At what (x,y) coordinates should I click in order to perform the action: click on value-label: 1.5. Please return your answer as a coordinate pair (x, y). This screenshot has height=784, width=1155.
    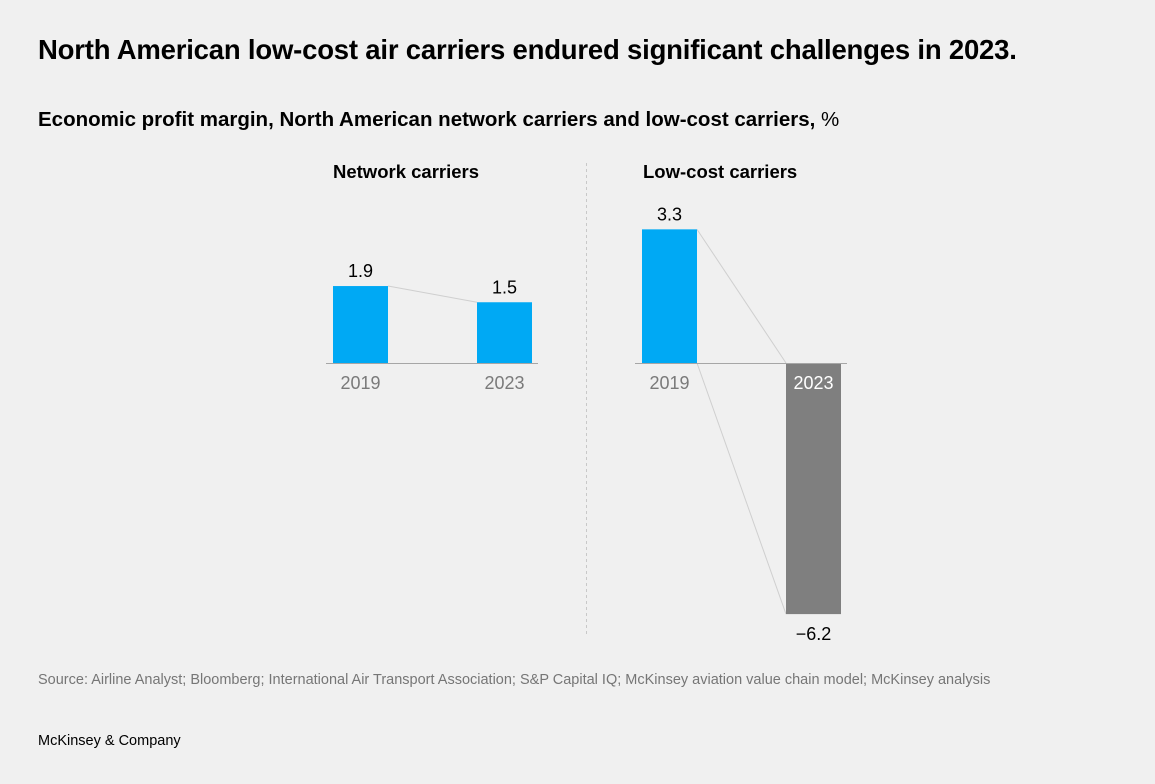
    Looking at the image, I should click on (504, 287).